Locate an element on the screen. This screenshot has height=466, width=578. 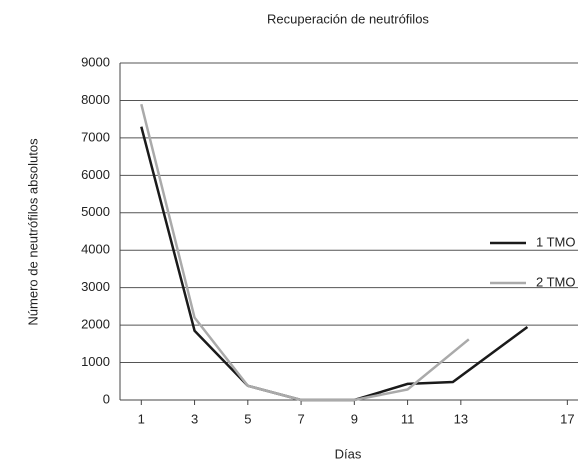
x-tick-label: 1 is located at coordinates (141, 418).